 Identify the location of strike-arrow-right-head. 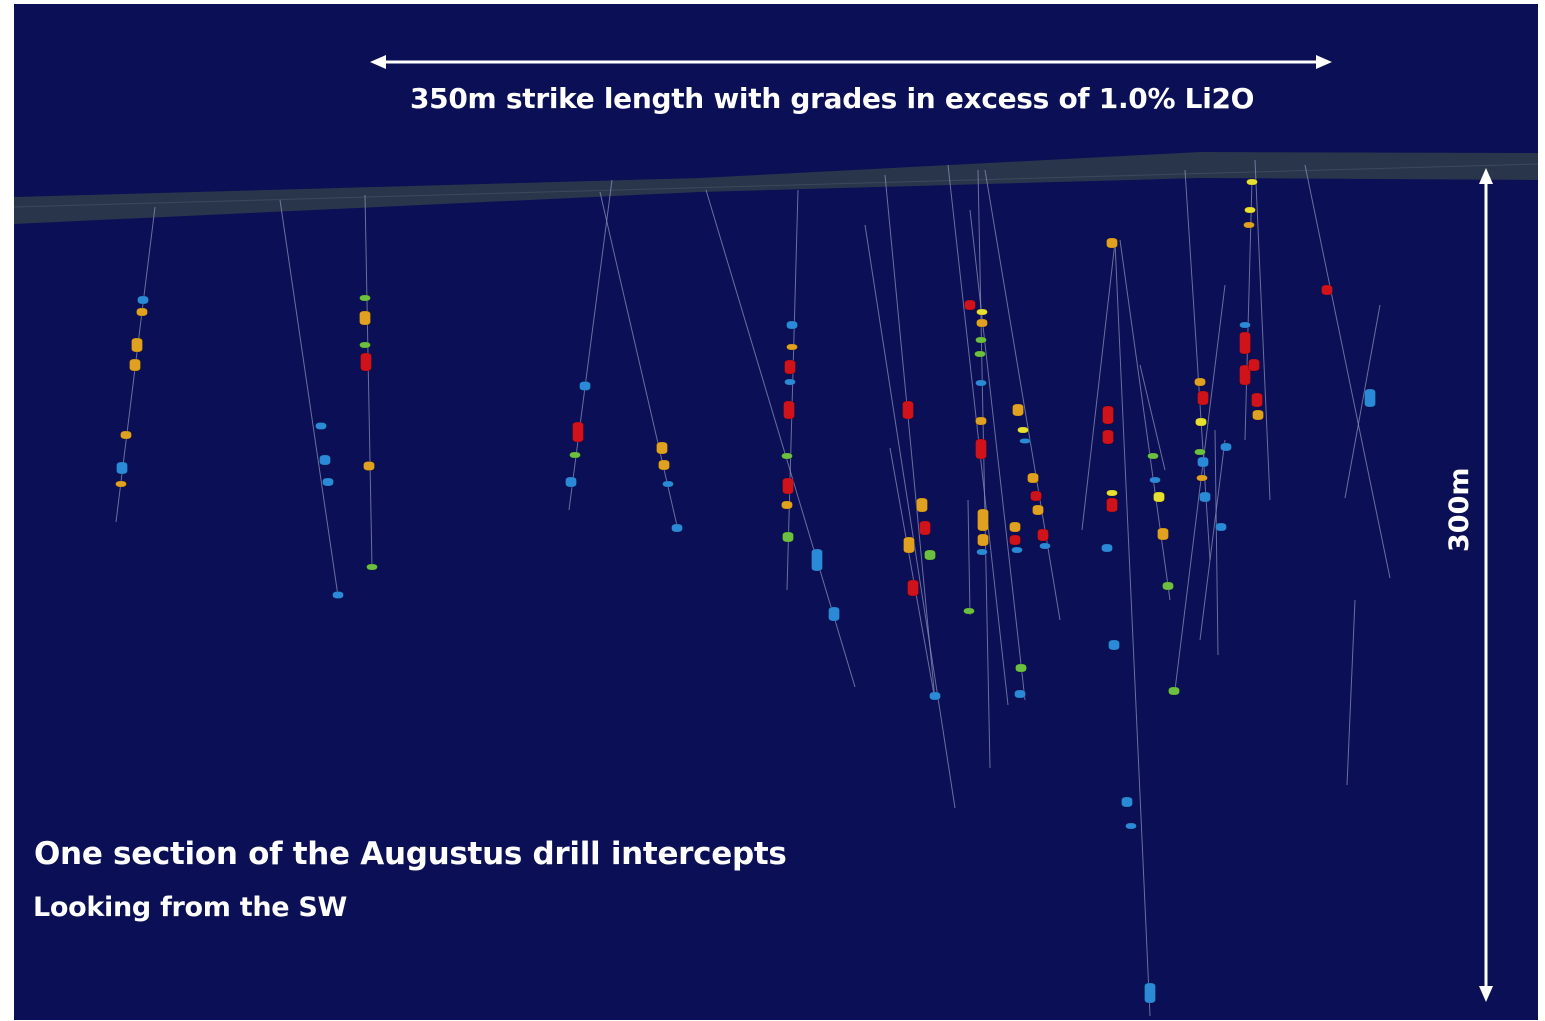
(1324, 62).